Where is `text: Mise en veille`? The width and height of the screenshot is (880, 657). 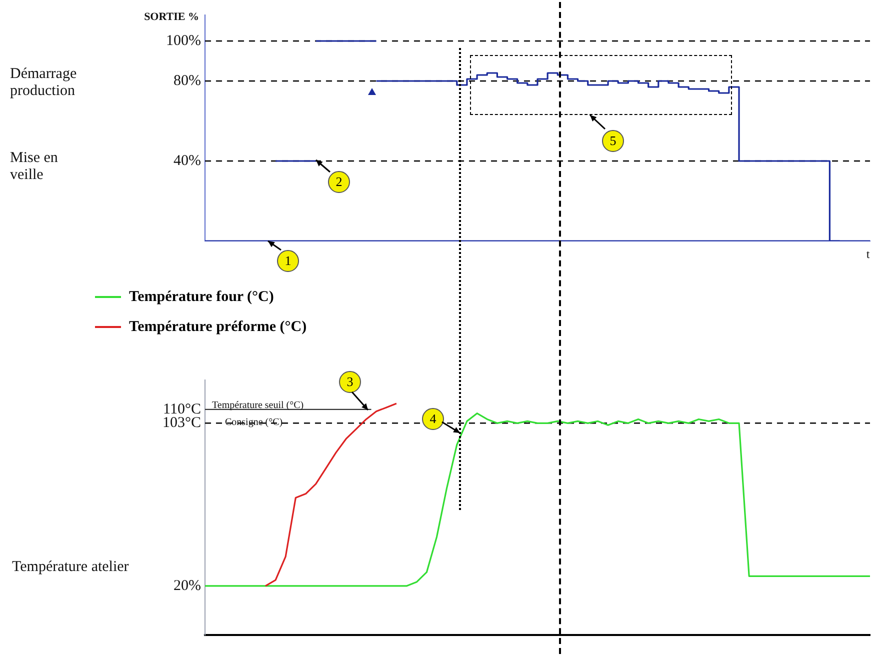
text: Mise en veille is located at coordinates (34, 167).